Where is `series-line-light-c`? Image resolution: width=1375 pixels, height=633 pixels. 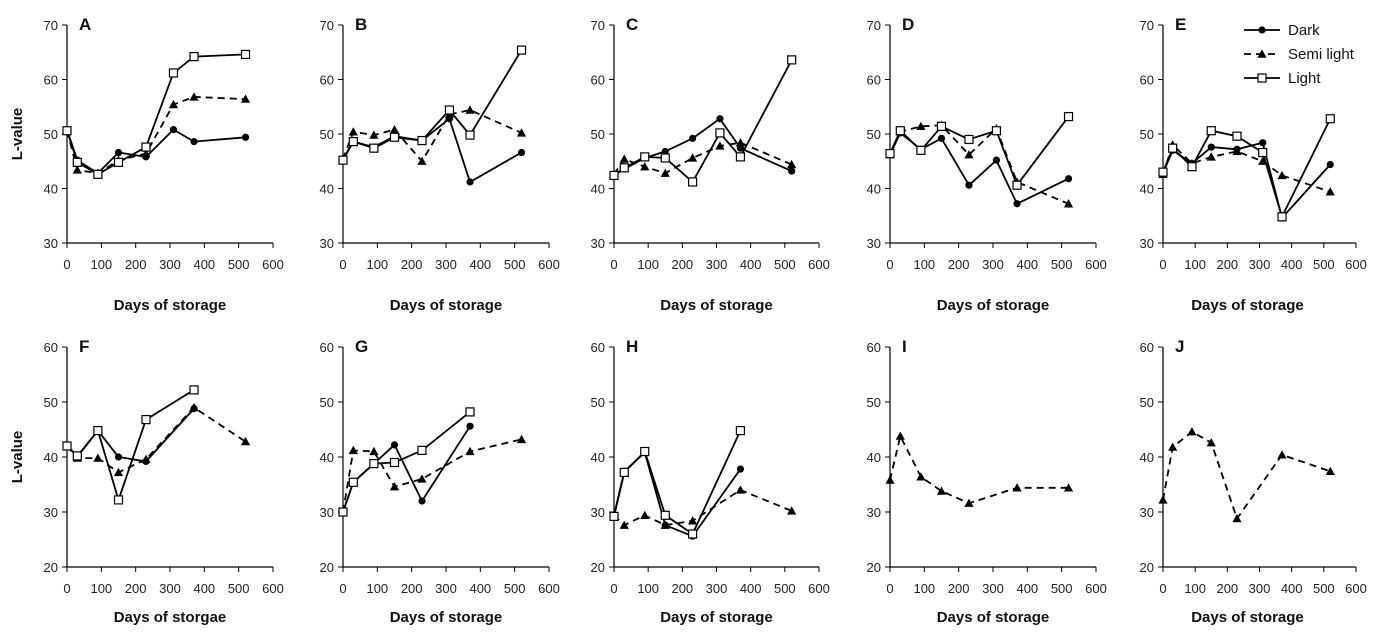
series-line-light-c is located at coordinates (703, 121).